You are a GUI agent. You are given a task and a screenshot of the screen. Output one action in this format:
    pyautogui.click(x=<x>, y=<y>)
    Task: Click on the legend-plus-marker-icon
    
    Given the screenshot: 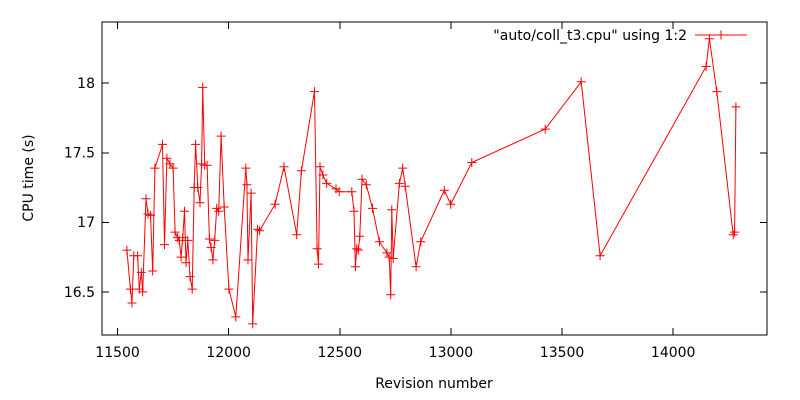 What is the action you would take?
    pyautogui.click(x=721, y=35)
    